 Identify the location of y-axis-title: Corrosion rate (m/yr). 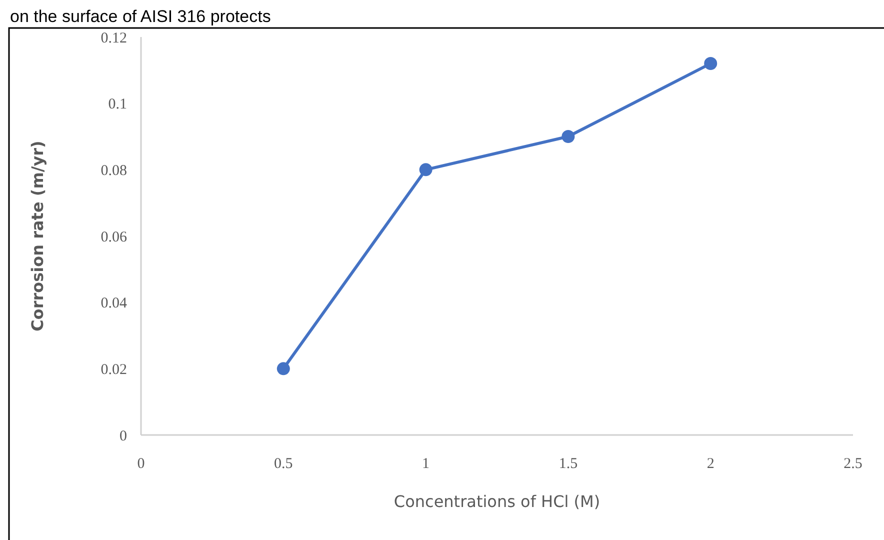
(37, 236).